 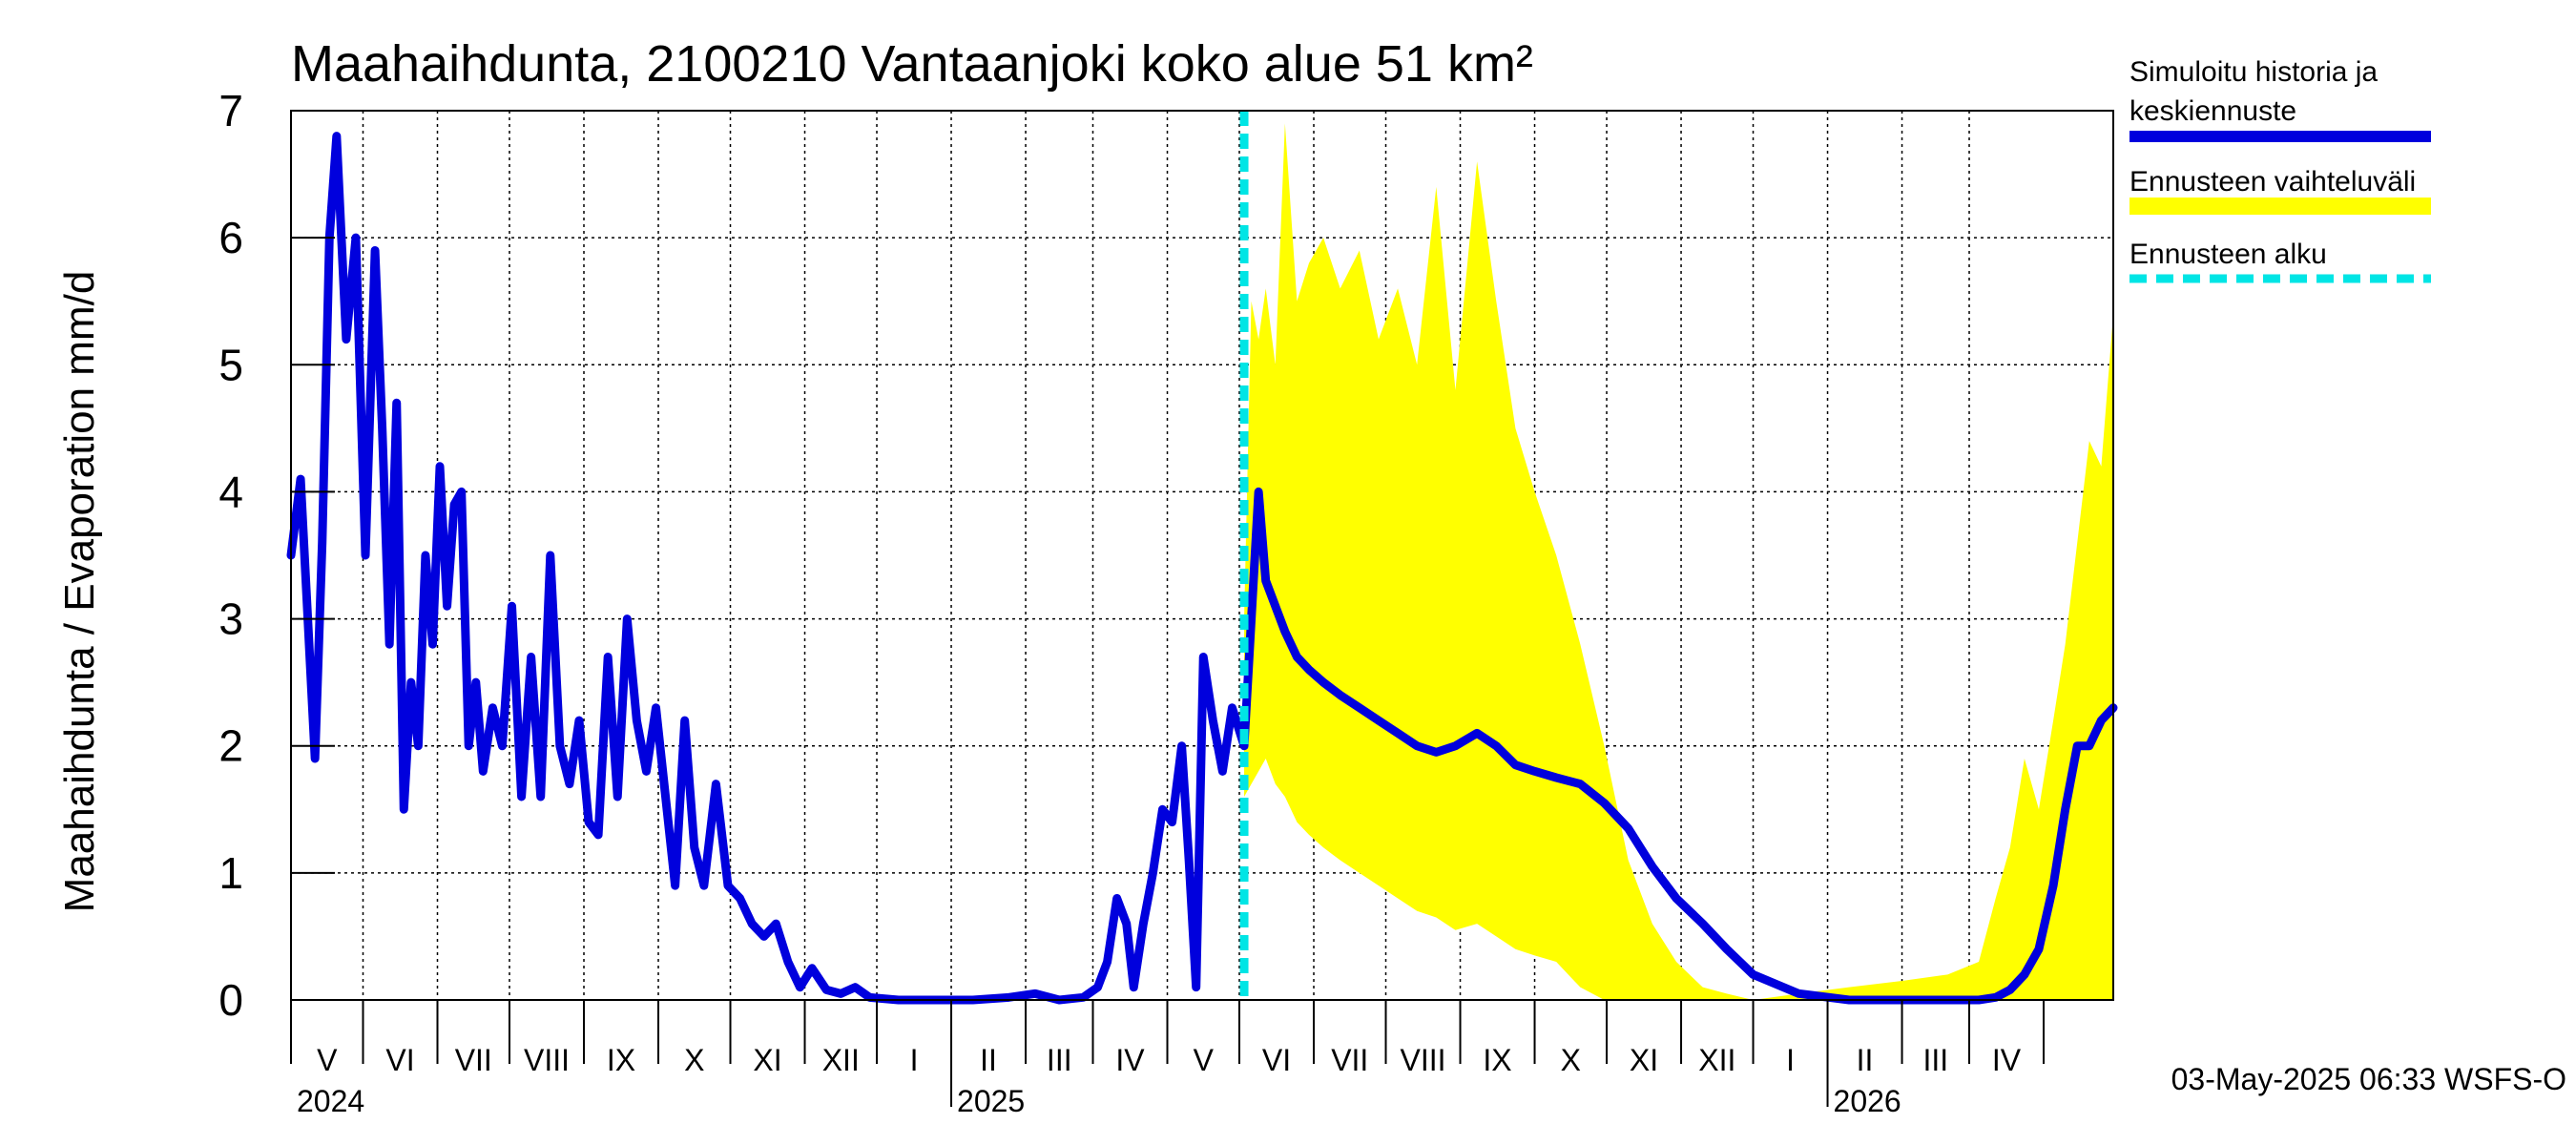 I want to click on legend-label-history: Simuloitu historia ja, so click(x=2253, y=72).